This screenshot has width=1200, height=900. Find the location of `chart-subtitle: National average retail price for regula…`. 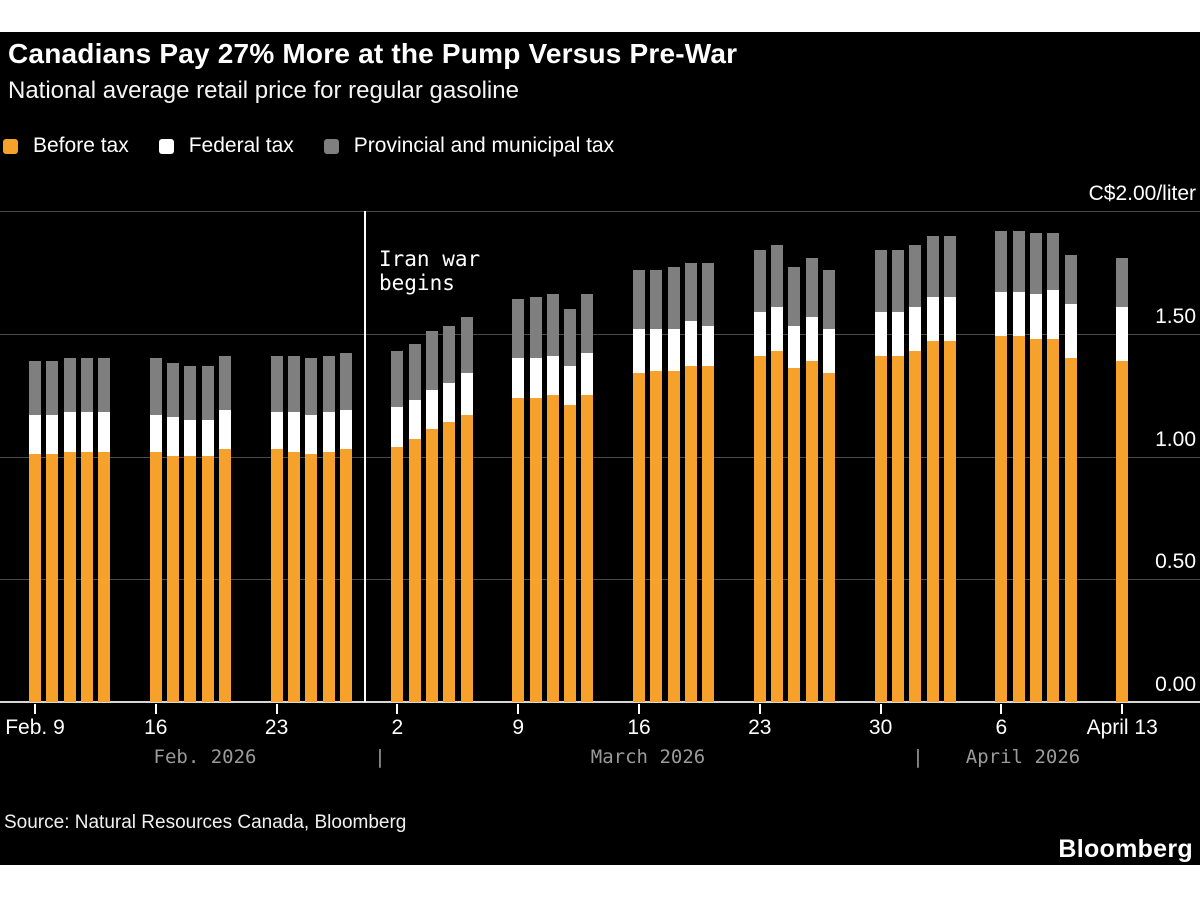

chart-subtitle: National average retail price for regula… is located at coordinates (263, 90).